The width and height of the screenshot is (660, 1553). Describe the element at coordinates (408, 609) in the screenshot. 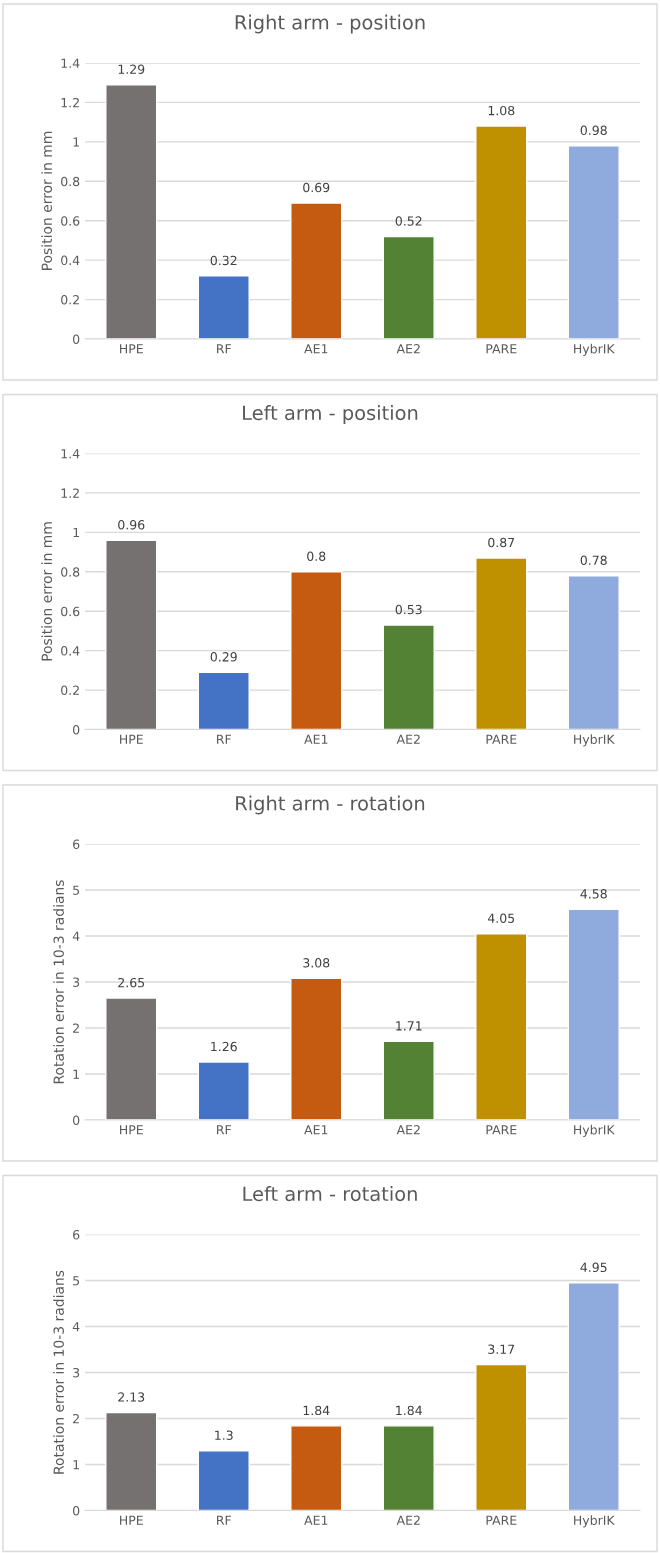

I see `data-label: 0.53` at that location.